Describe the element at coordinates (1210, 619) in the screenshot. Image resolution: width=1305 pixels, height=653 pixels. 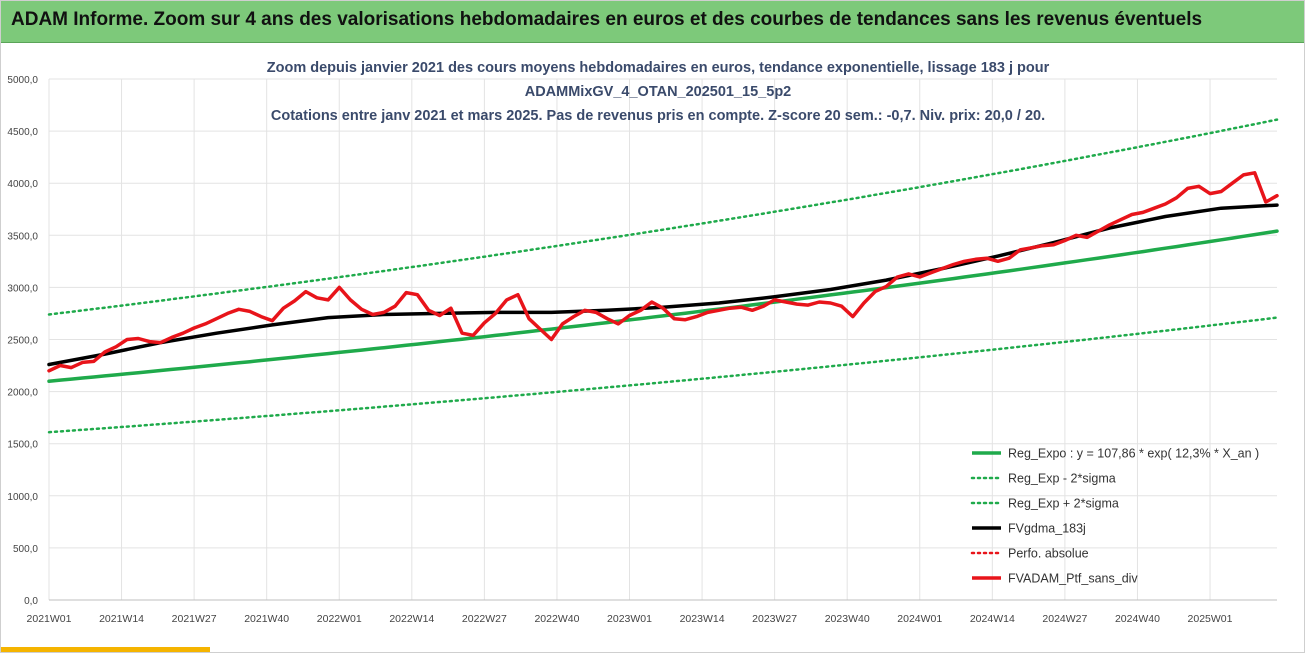
I see `x-tick-label: 2025W01` at that location.